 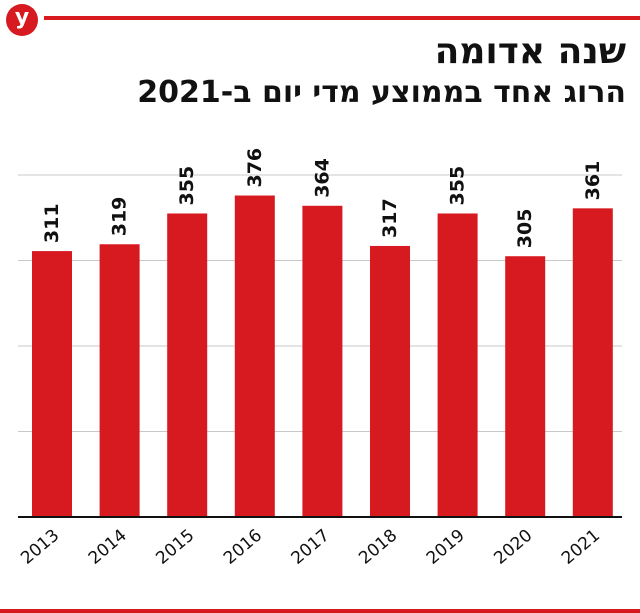 What do you see at coordinates (243, 547) in the screenshot?
I see `x-tick-label: 2016` at bounding box center [243, 547].